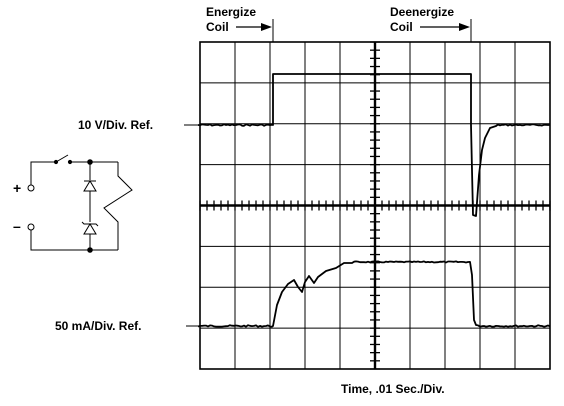 The width and height of the screenshot is (564, 406). Describe the element at coordinates (90, 229) in the screenshot. I see `zener-diode` at that location.